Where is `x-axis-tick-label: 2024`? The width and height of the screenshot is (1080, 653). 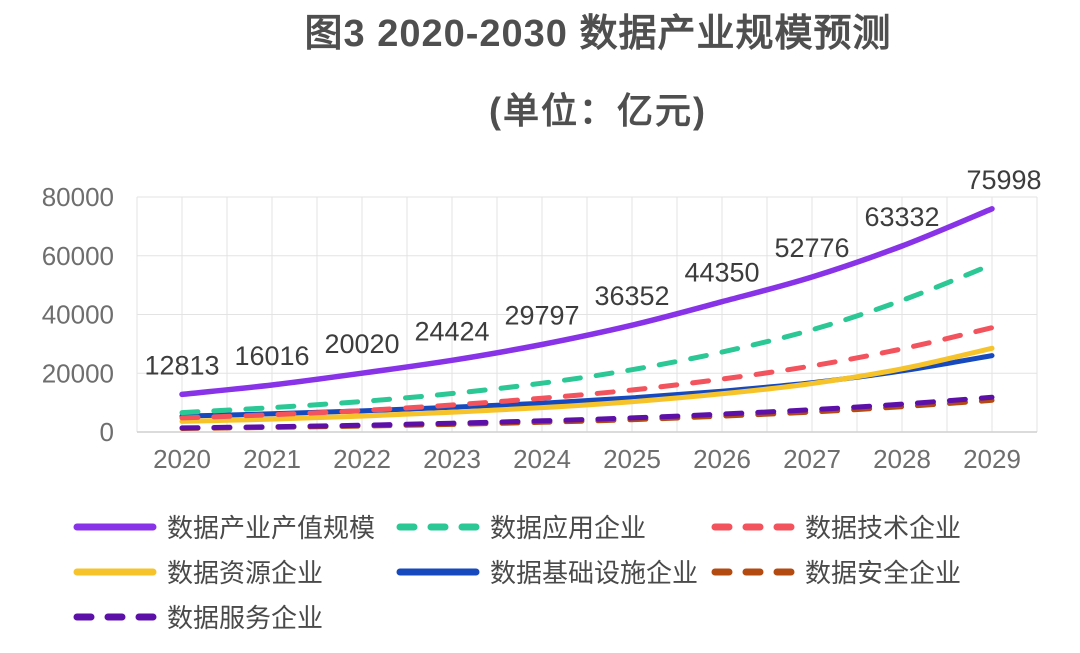
x-axis-tick-label: 2024 is located at coordinates (542, 459).